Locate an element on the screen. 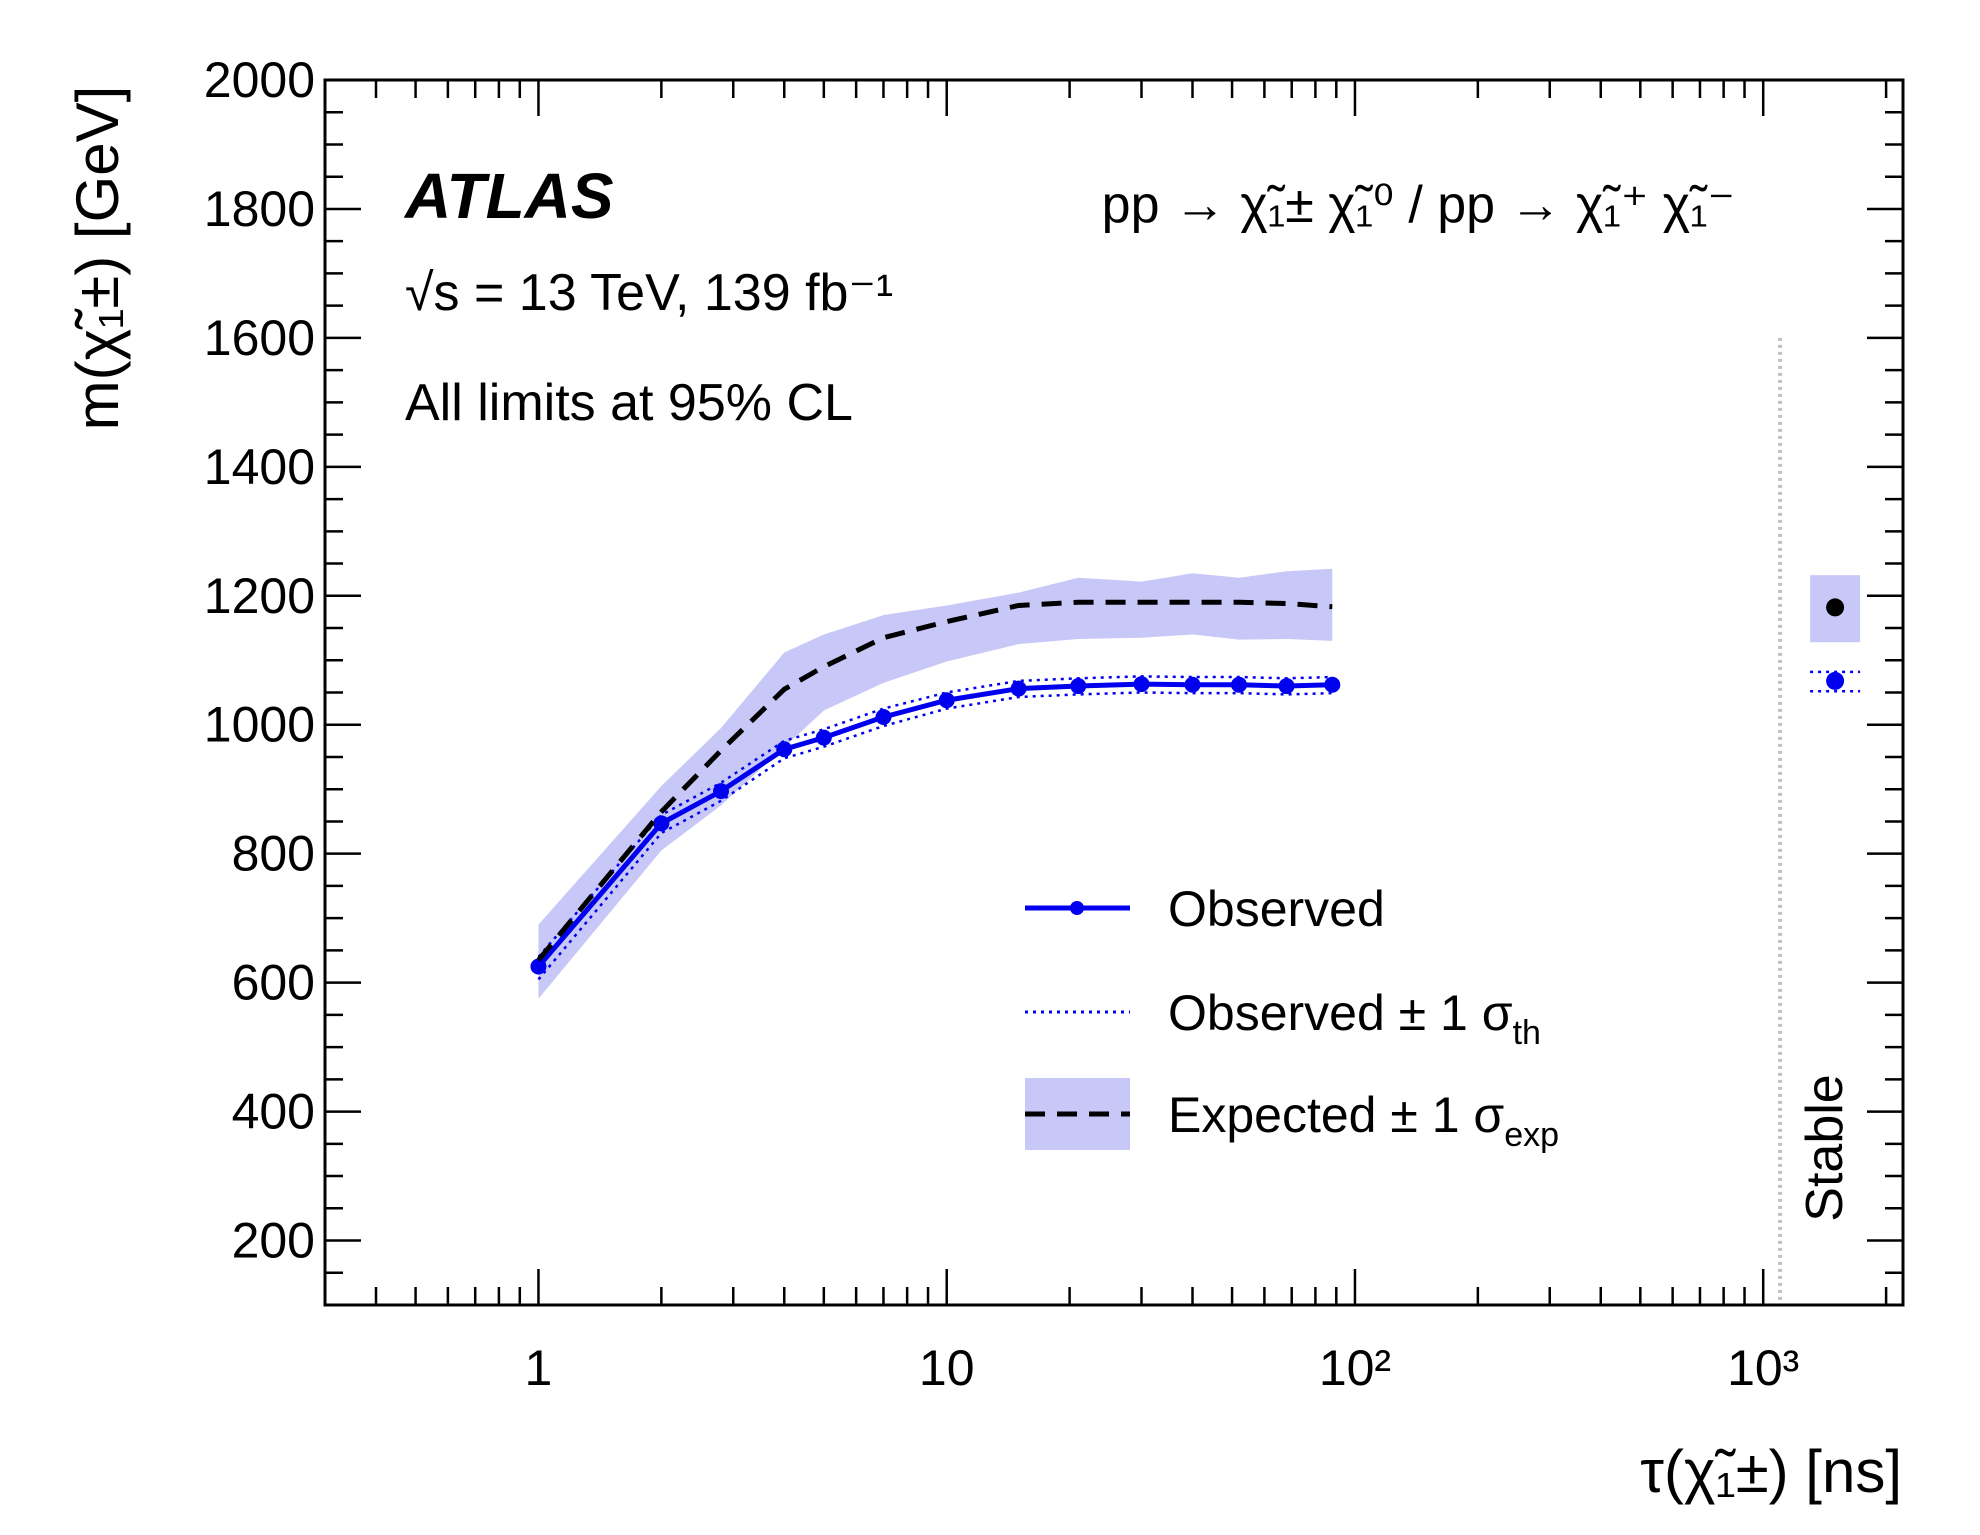  stable-label: Stable is located at coordinates (1825, 1147).